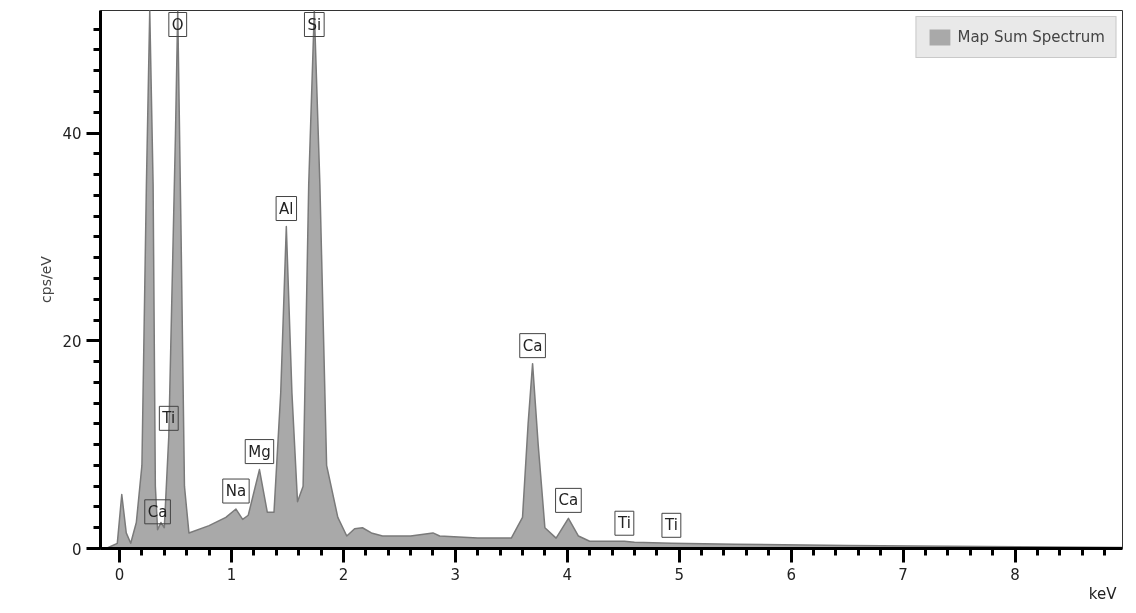 The image size is (1136, 613). What do you see at coordinates (1031, 37) in the screenshot?
I see `legend-label: Map Sum Spectrum` at bounding box center [1031, 37].